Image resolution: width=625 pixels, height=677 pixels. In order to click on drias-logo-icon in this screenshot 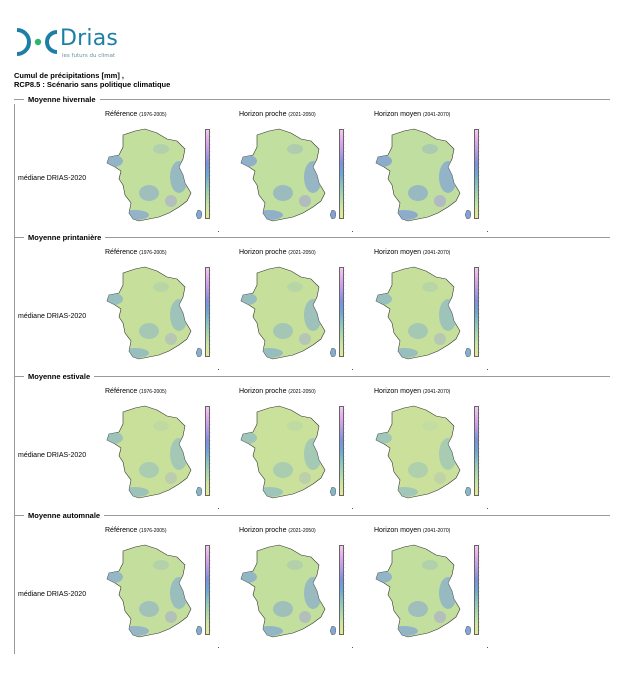, I will do `click(37, 42)`.